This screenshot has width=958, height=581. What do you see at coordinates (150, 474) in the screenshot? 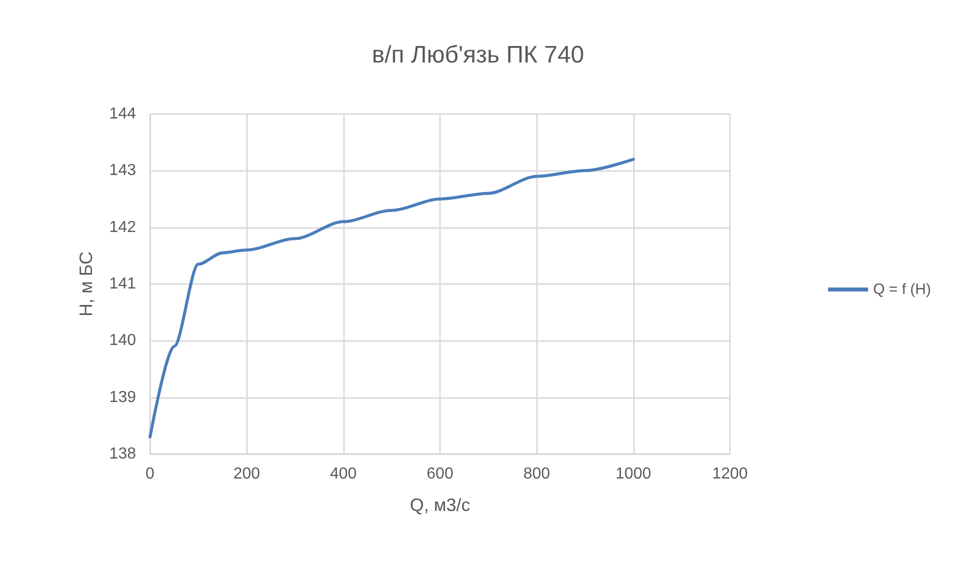
I see `x-tick-label: 0` at bounding box center [150, 474].